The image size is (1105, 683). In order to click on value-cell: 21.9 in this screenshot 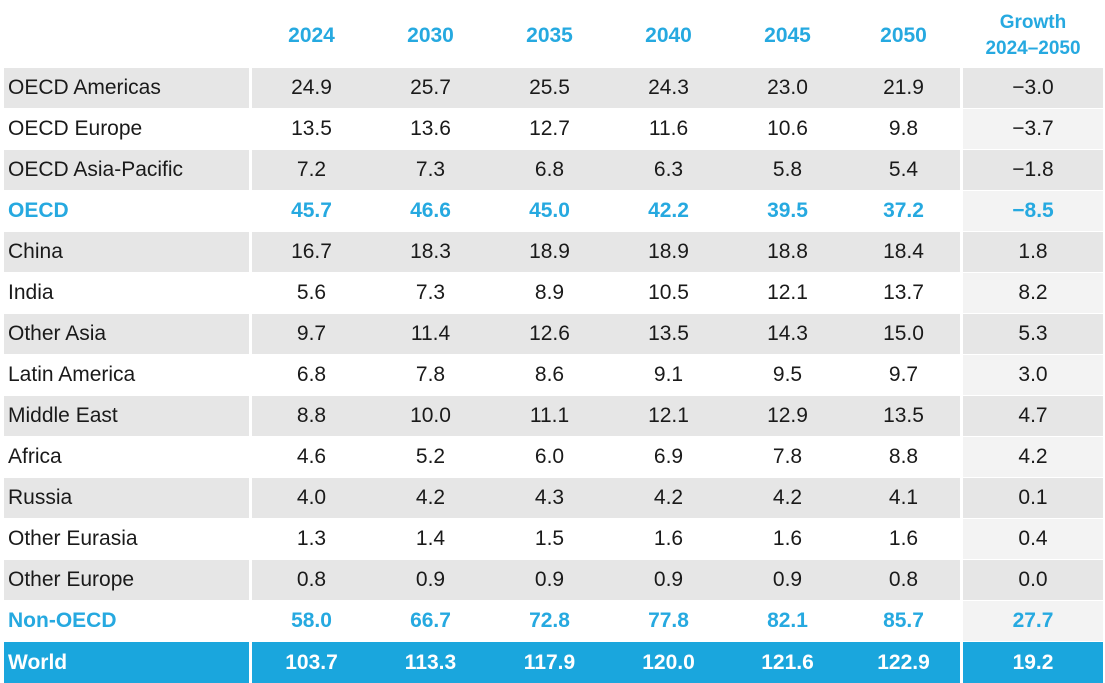, I will do `click(905, 87)`.